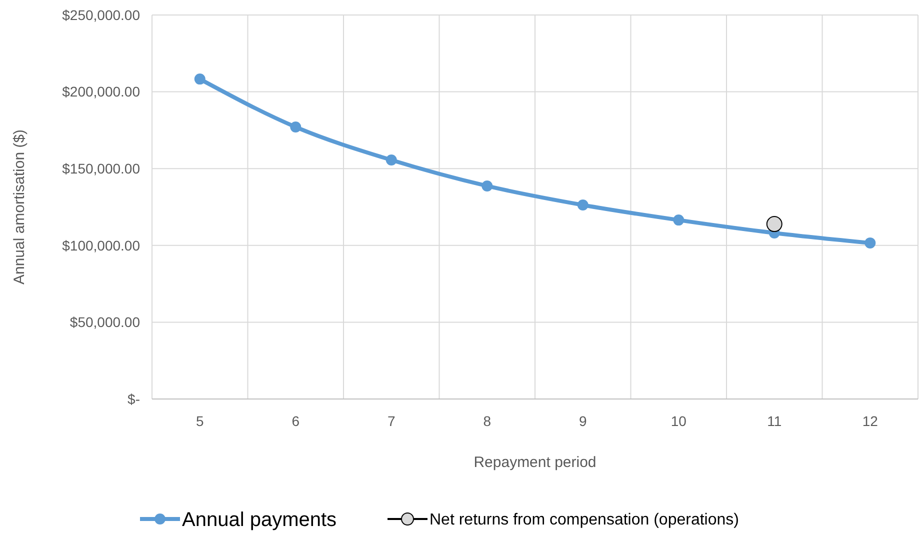 Image resolution: width=921 pixels, height=533 pixels. Describe the element at coordinates (391, 421) in the screenshot. I see `x-tick-label: 7` at that location.